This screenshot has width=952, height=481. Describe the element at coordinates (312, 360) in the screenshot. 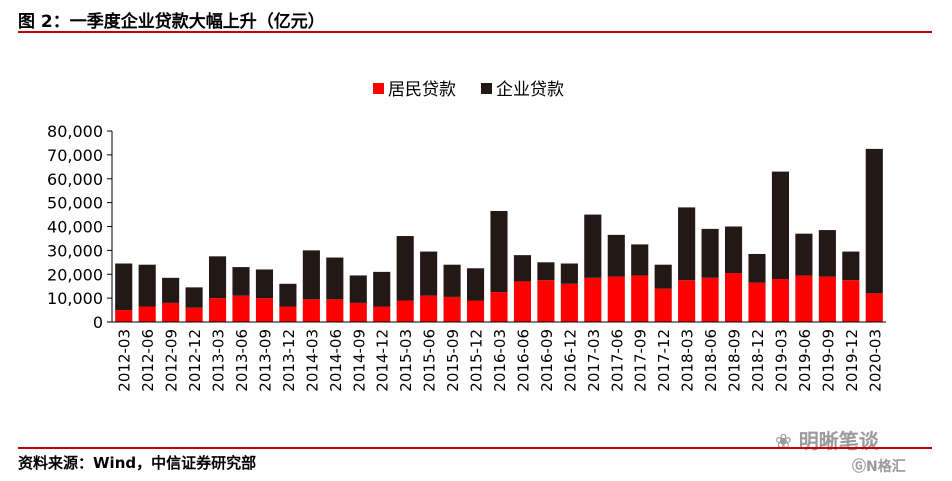

I see `x-tick-label: 2014-03` at that location.